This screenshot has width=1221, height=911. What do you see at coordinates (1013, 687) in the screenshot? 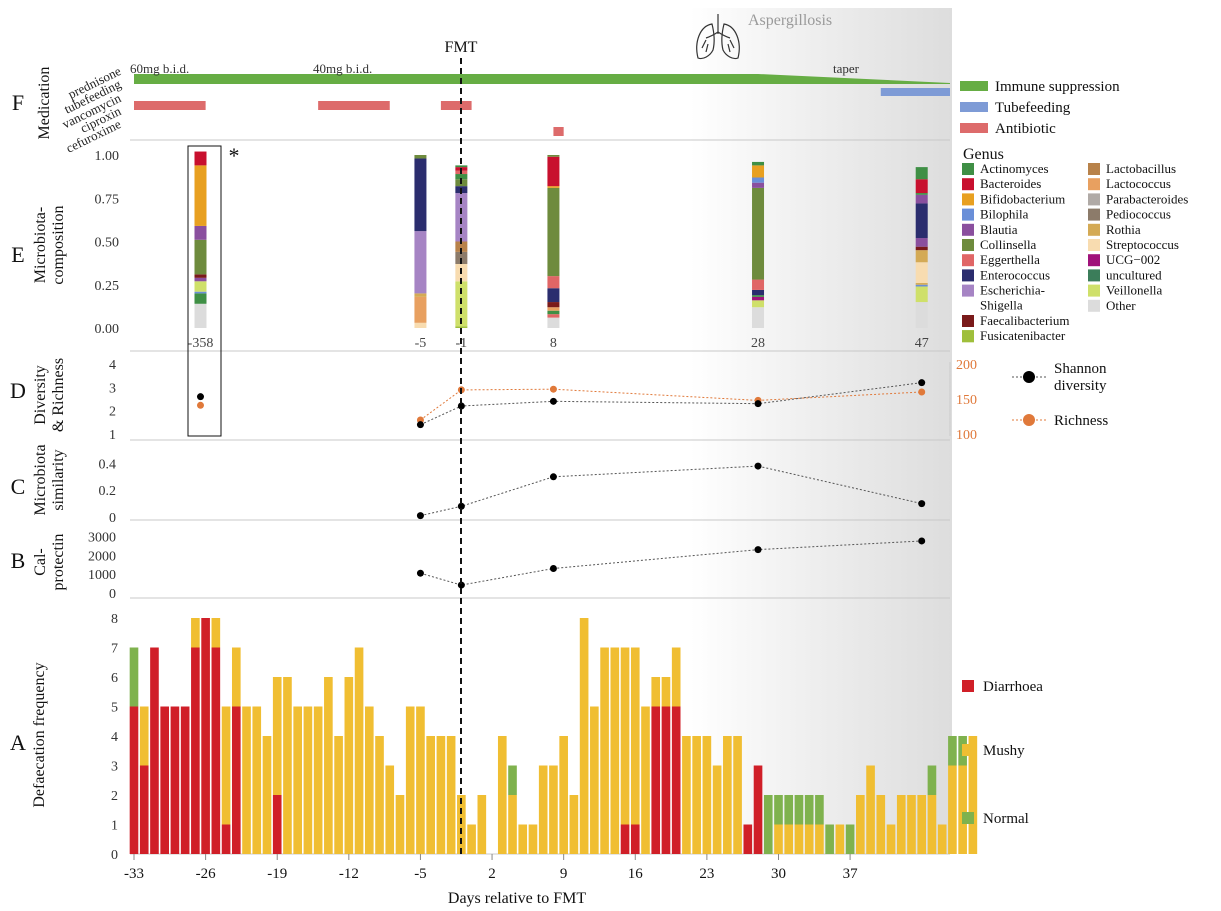
I see `defaecation-legend-label: Diarrhoea` at bounding box center [1013, 687].